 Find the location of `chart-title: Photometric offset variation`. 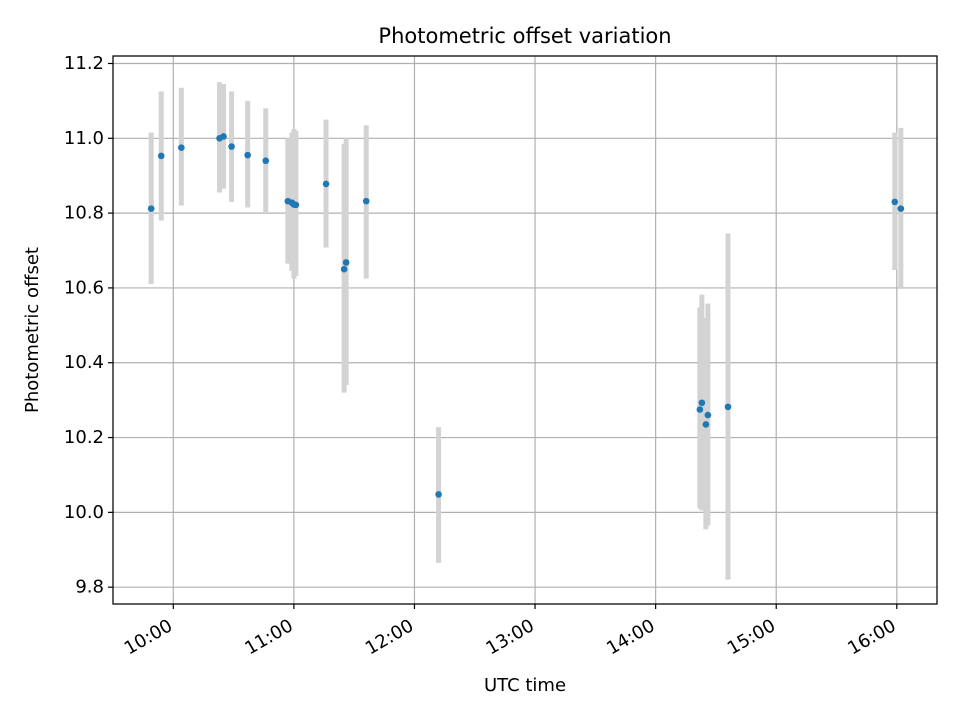

chart-title: Photometric offset variation is located at coordinates (524, 36).